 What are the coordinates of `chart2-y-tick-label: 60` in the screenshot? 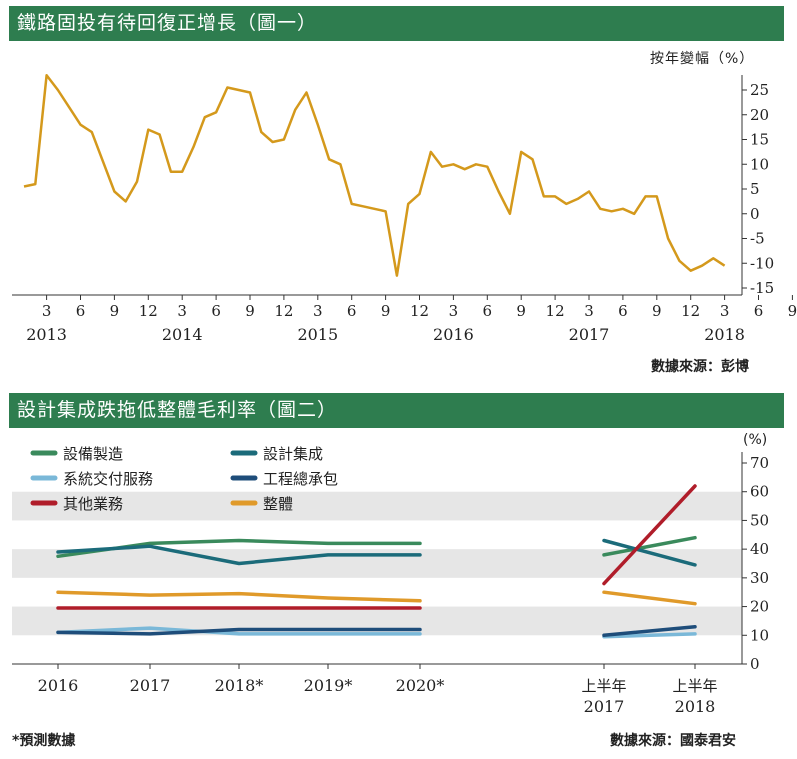 It's located at (759, 492).